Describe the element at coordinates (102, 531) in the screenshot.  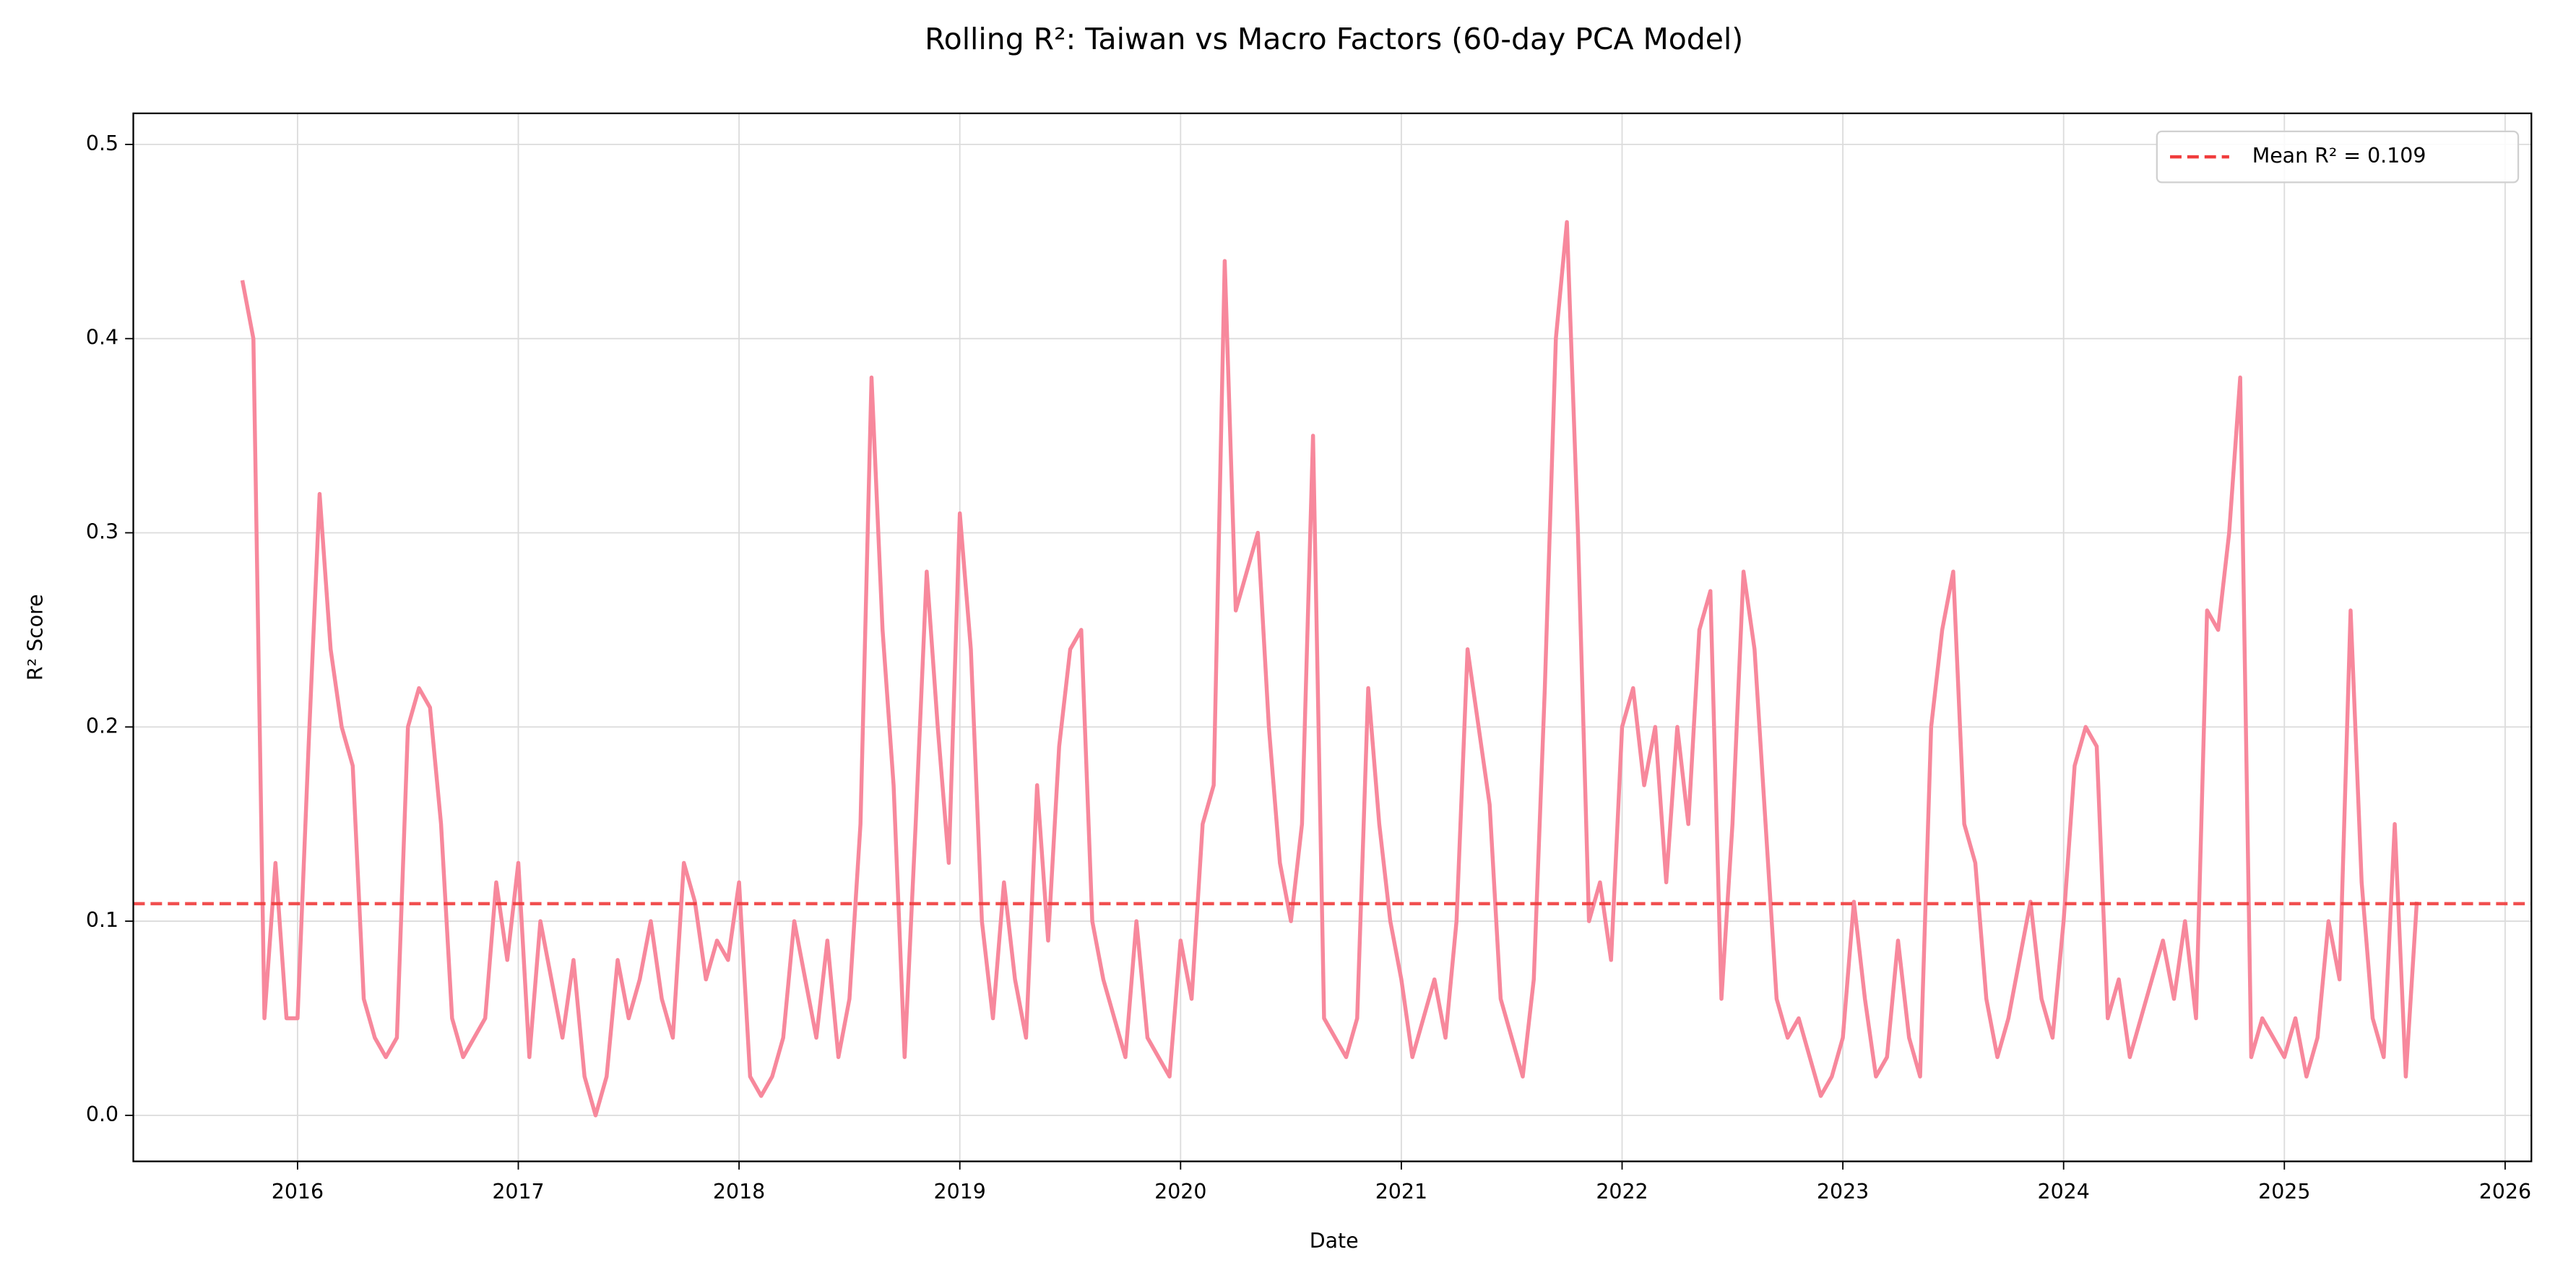
I see `y-tick-label: 0.3` at that location.